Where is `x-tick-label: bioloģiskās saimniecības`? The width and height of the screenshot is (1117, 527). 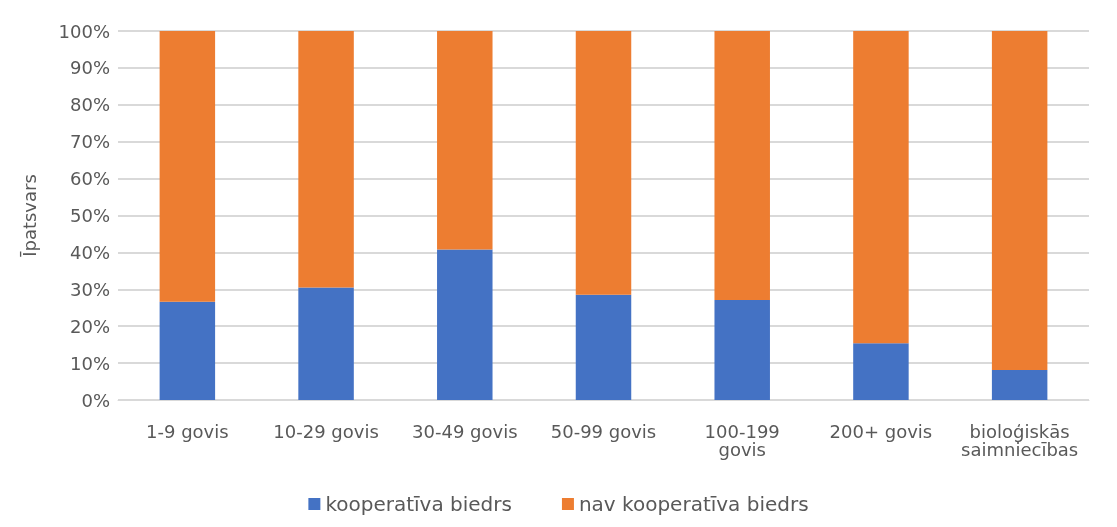 x-tick-label: bioloģiskās saimniecības is located at coordinates (1020, 440).